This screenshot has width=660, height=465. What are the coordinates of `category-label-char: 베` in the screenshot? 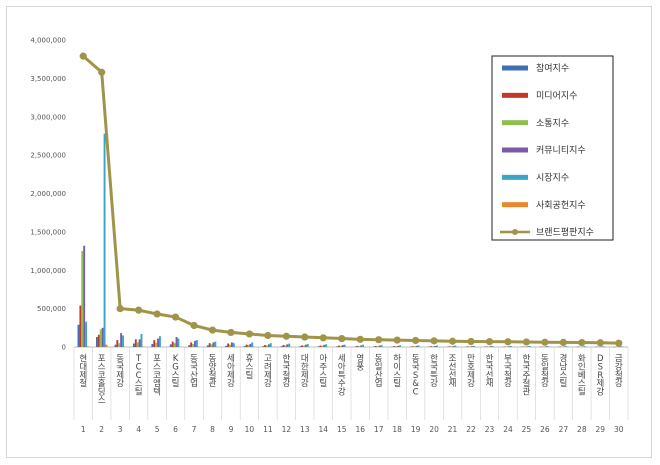 It's located at (582, 376).